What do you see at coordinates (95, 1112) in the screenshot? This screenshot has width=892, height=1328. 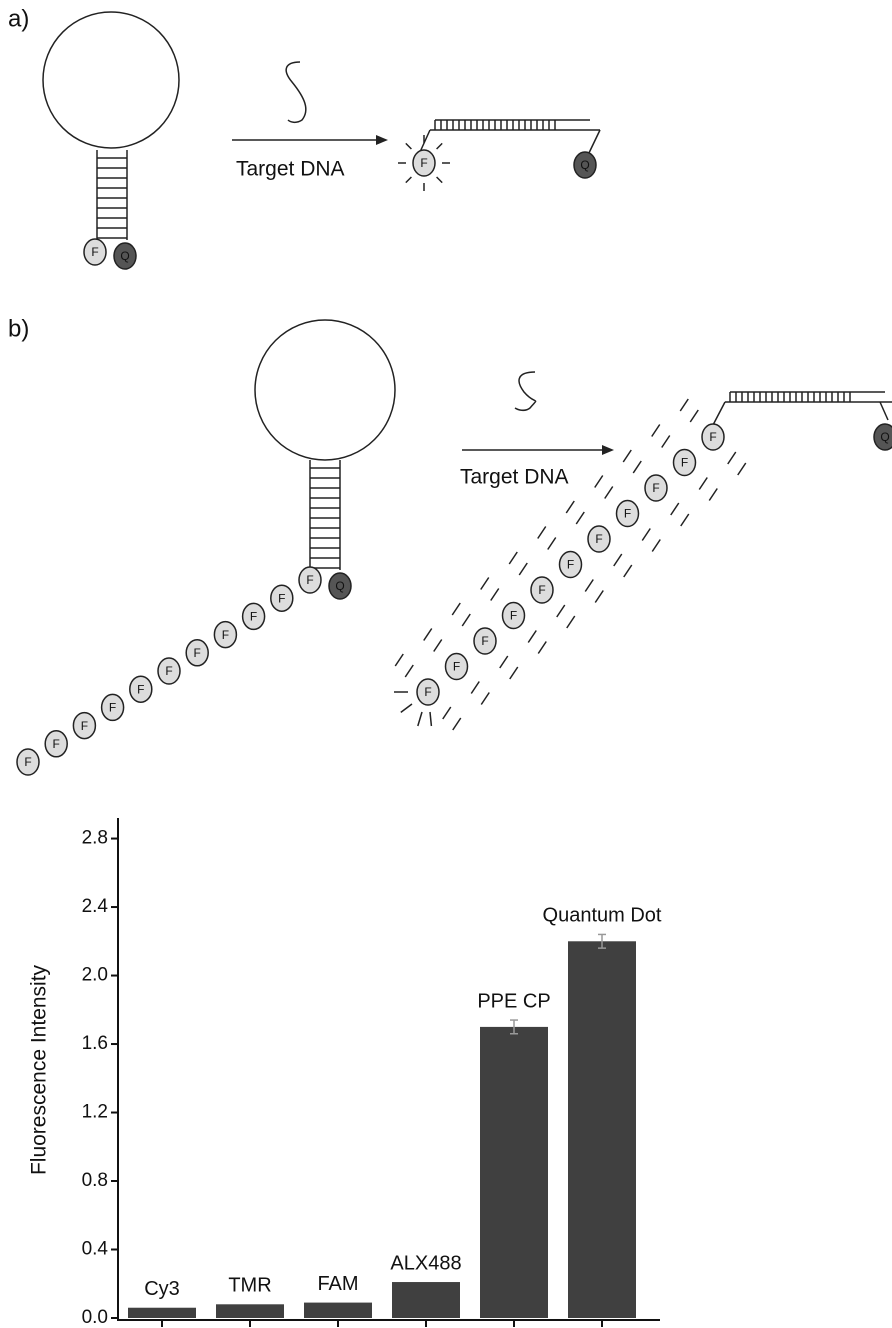 I see `y-tick-label: 1.2` at bounding box center [95, 1112].